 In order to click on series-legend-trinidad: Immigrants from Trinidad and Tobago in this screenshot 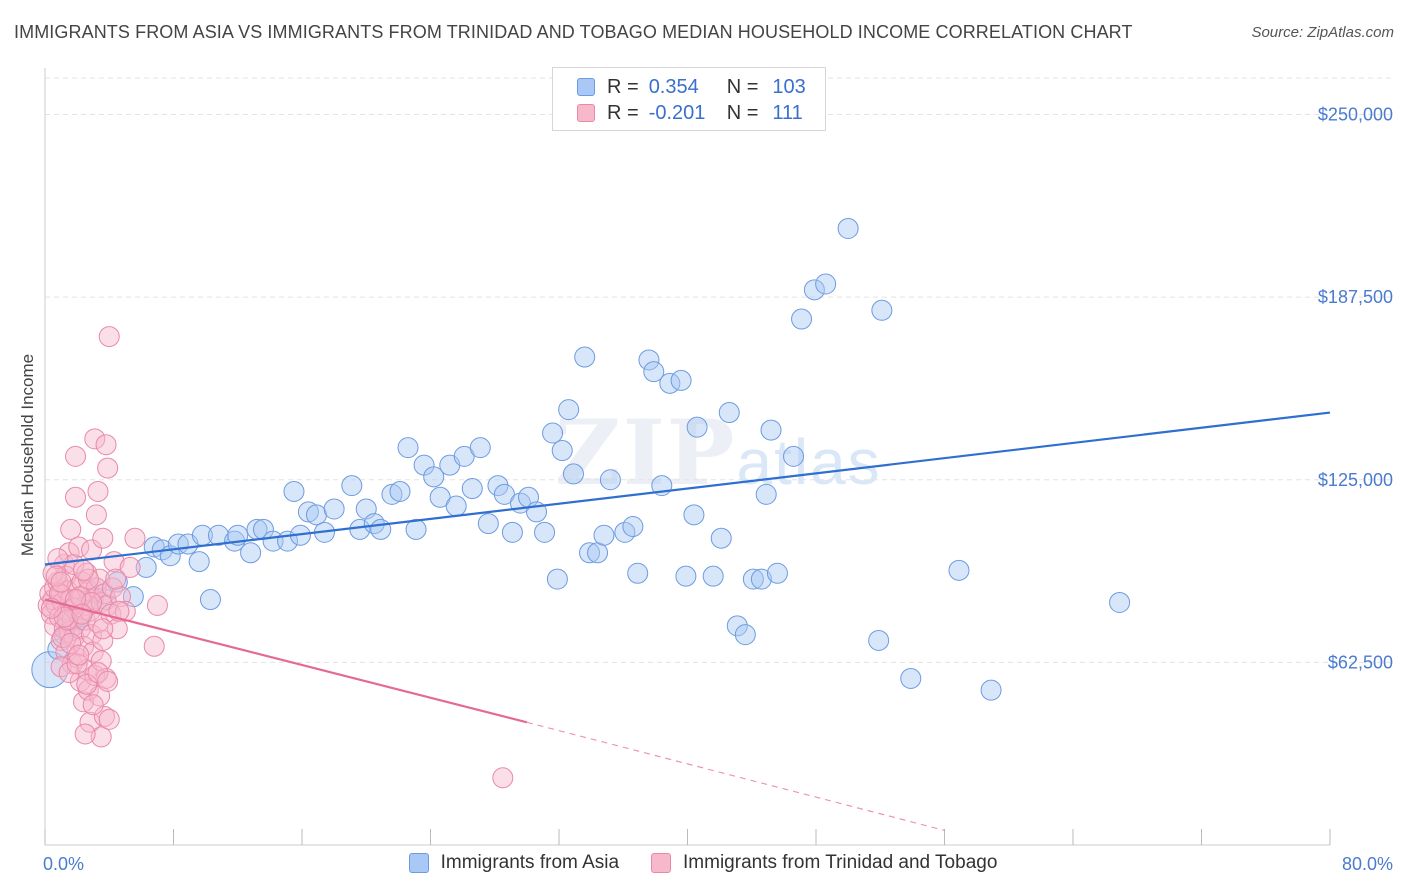, I will do `click(824, 863)`.